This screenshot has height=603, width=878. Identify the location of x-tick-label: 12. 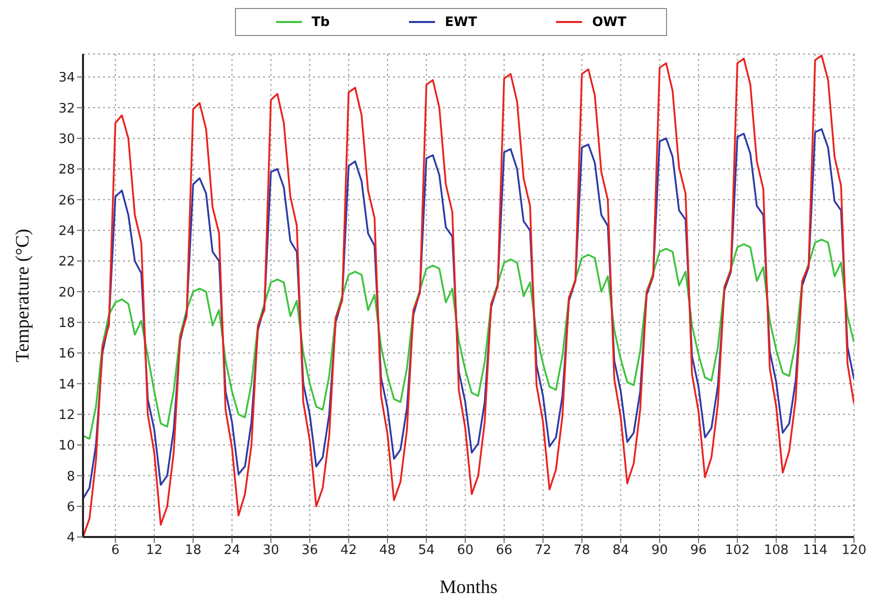
(154, 550).